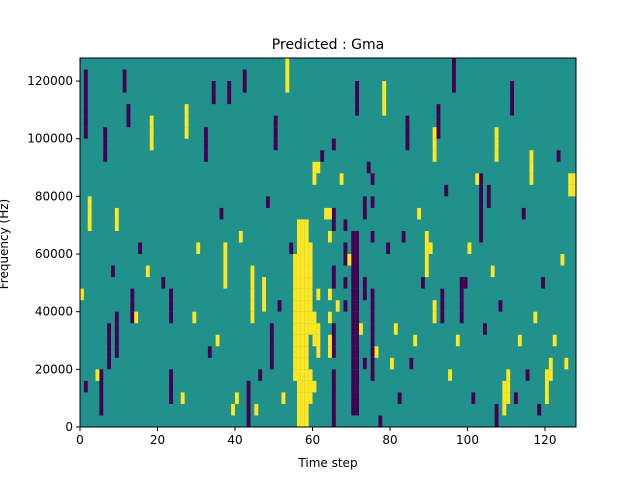 The image size is (640, 480). Describe the element at coordinates (54, 312) in the screenshot. I see `y-tick-label: 40000` at that location.